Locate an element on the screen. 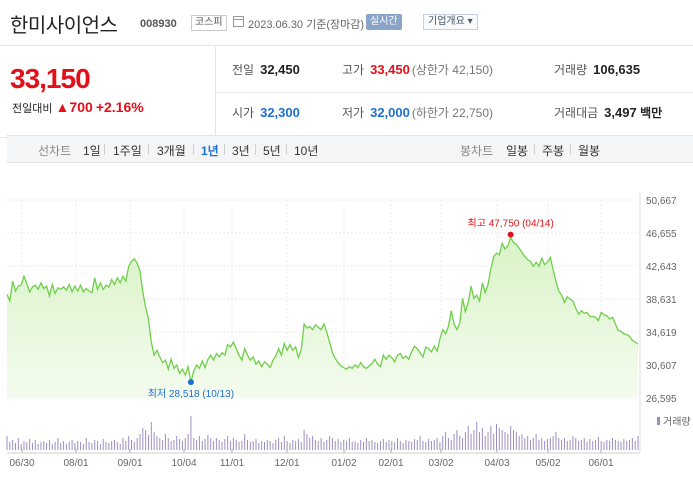 The height and width of the screenshot is (480, 693). range-1d: 1일 is located at coordinates (92, 151).